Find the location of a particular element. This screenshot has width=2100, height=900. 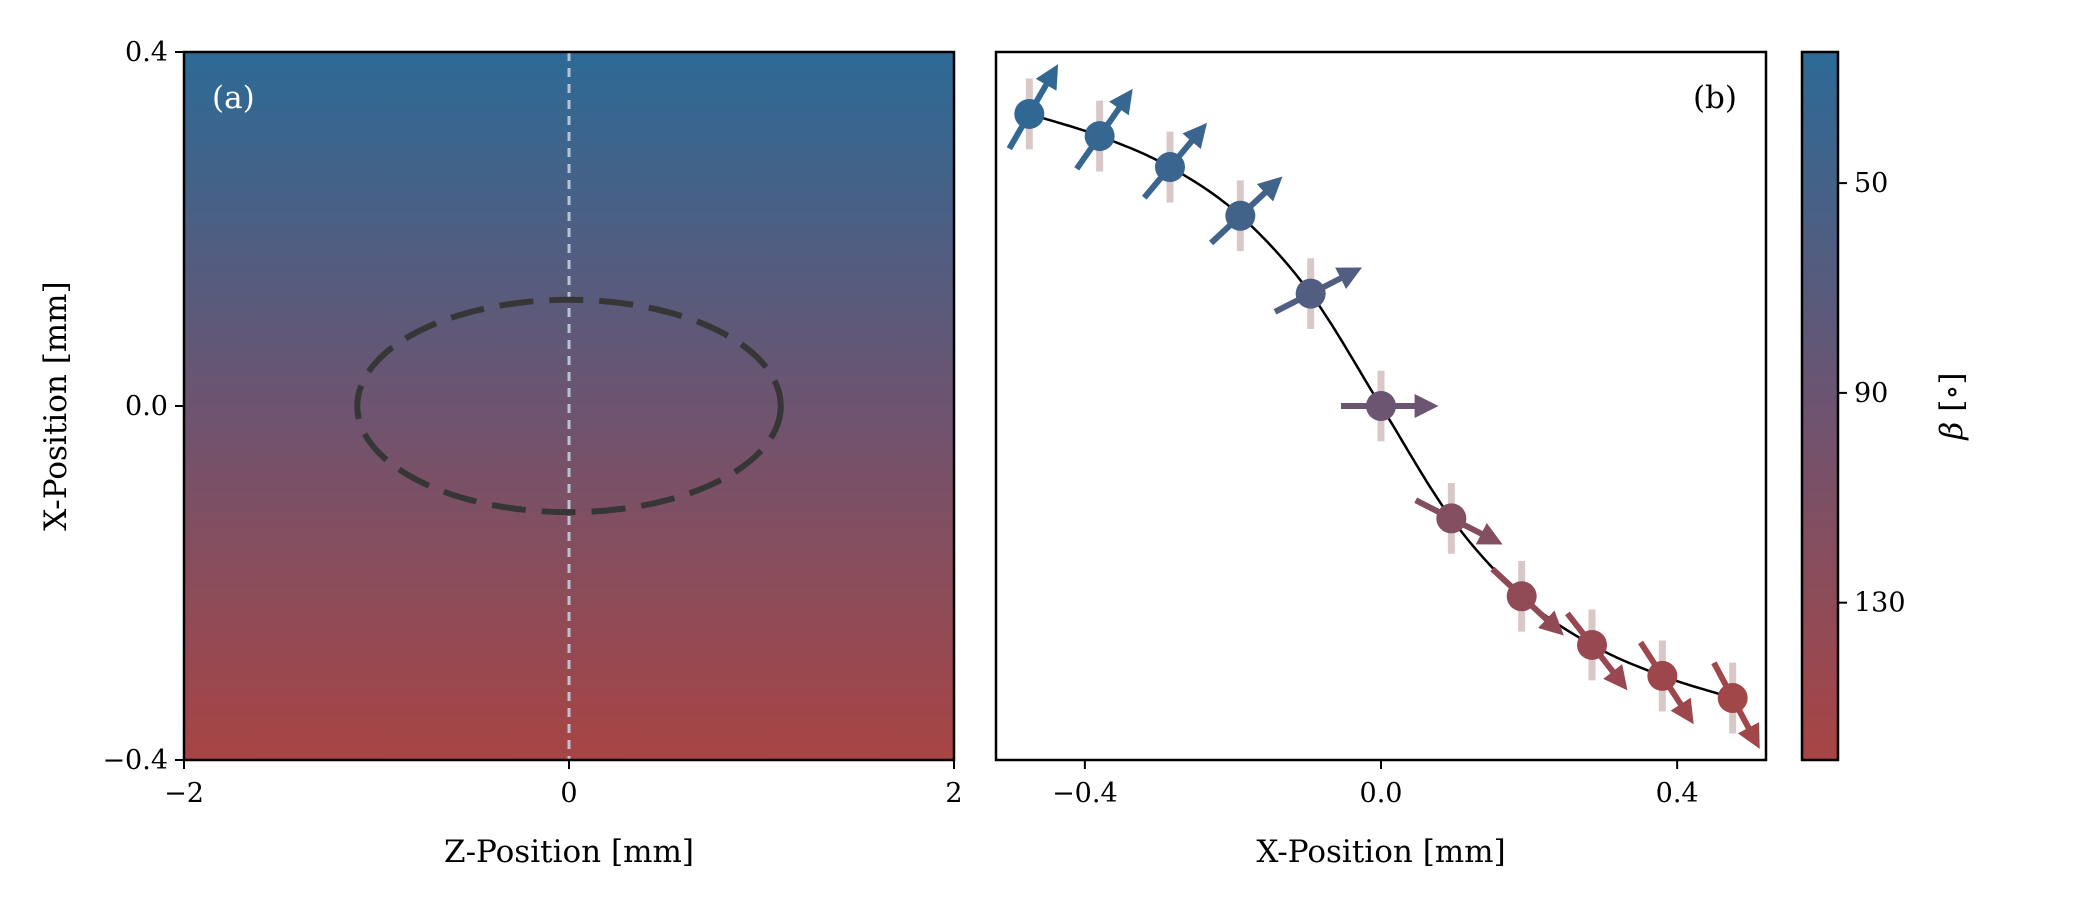

panel-b-xtick-label: 0.0 is located at coordinates (1381, 793).